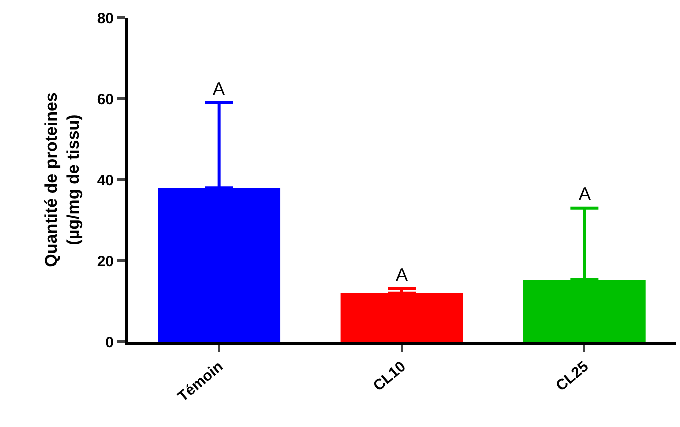 The height and width of the screenshot is (427, 680). Describe the element at coordinates (105, 99) in the screenshot. I see `y-tick-label: 60` at that location.